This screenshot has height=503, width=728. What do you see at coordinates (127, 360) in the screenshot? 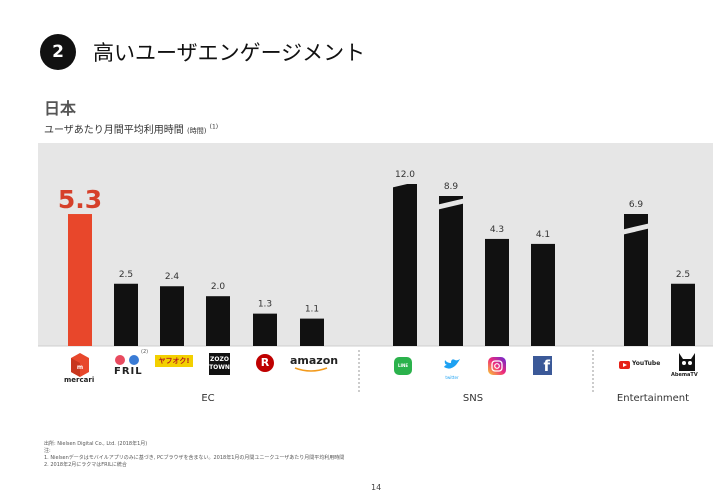
I see `fril-glasses-icon` at bounding box center [127, 360].